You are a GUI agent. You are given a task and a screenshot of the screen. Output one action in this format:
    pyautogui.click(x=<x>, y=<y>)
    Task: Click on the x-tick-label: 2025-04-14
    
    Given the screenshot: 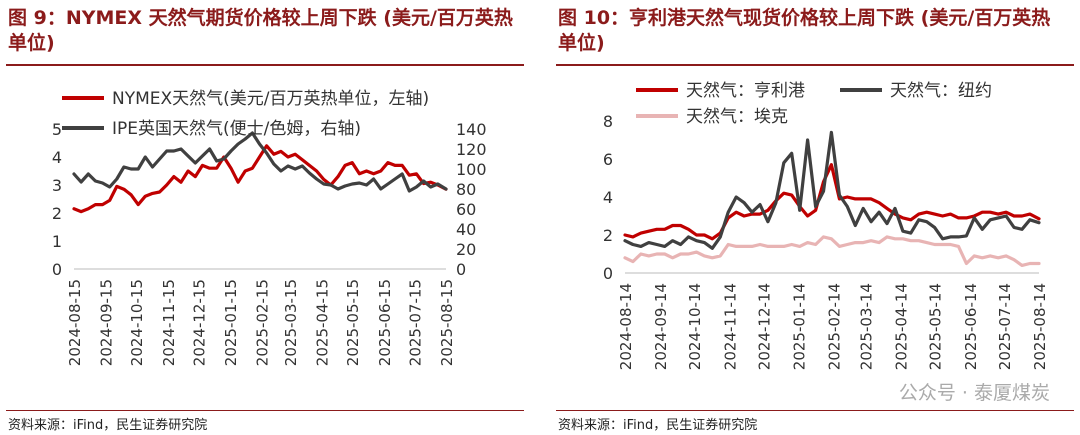 What is the action you would take?
    pyautogui.click(x=902, y=326)
    